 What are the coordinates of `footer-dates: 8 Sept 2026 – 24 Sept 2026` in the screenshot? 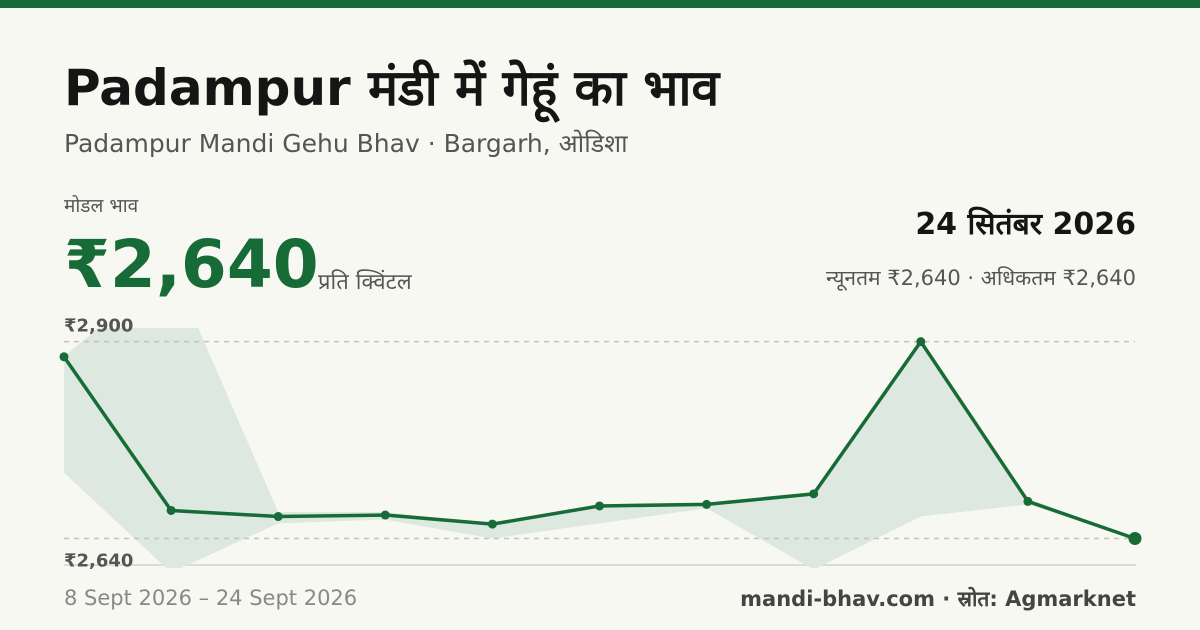 It's located at (211, 598).